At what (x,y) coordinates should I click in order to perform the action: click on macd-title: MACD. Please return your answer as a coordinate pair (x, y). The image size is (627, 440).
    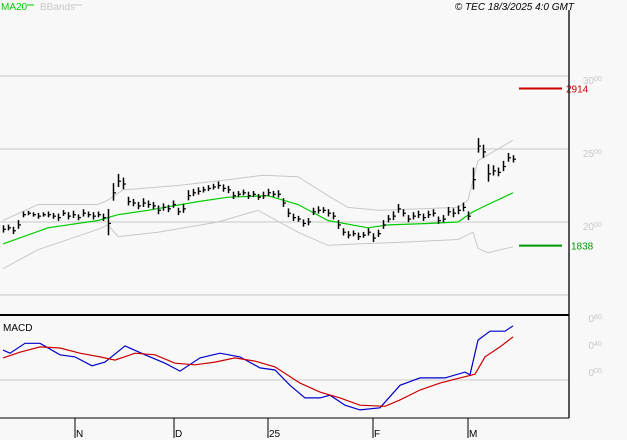
    Looking at the image, I should click on (17, 328).